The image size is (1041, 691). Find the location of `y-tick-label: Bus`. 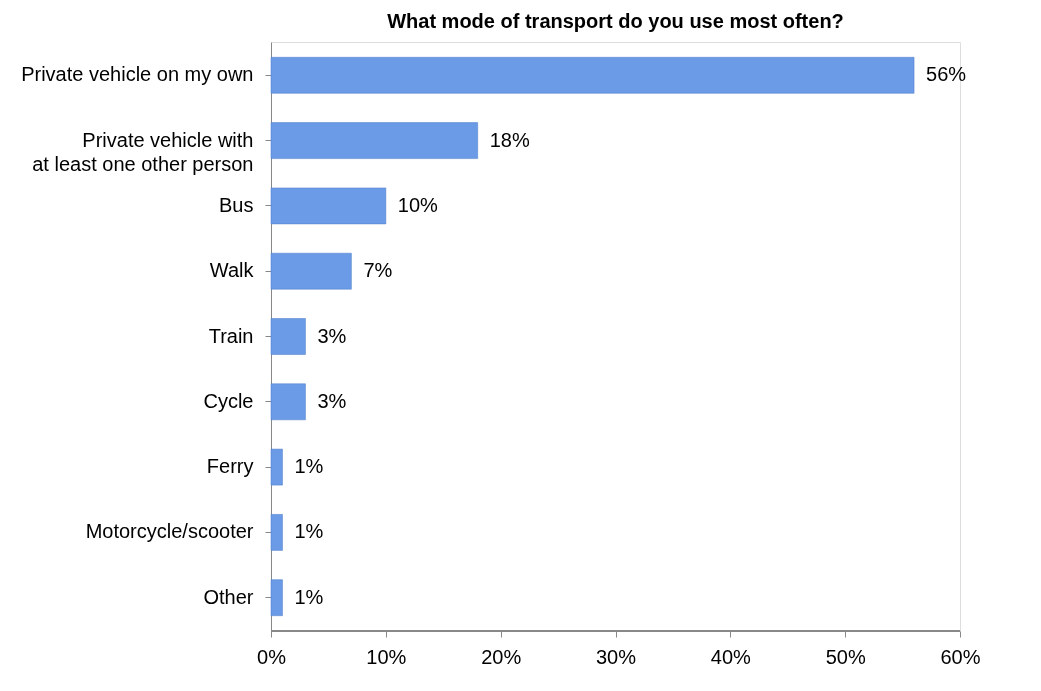

y-tick-label: Bus is located at coordinates (236, 204).